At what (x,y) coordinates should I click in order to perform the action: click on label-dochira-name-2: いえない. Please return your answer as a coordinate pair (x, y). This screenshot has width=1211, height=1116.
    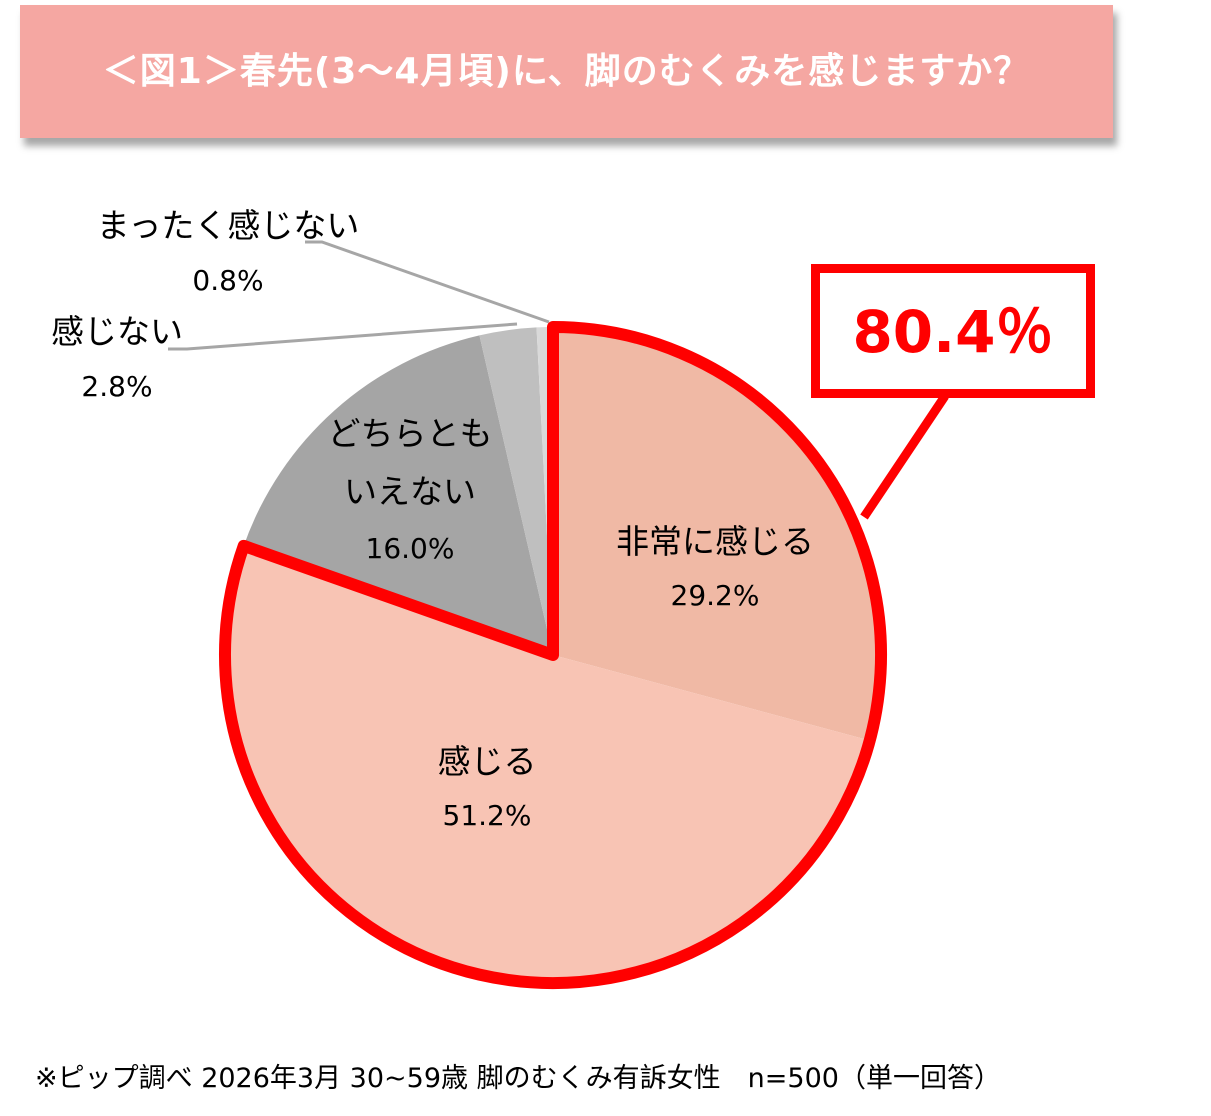
    Looking at the image, I should click on (410, 491).